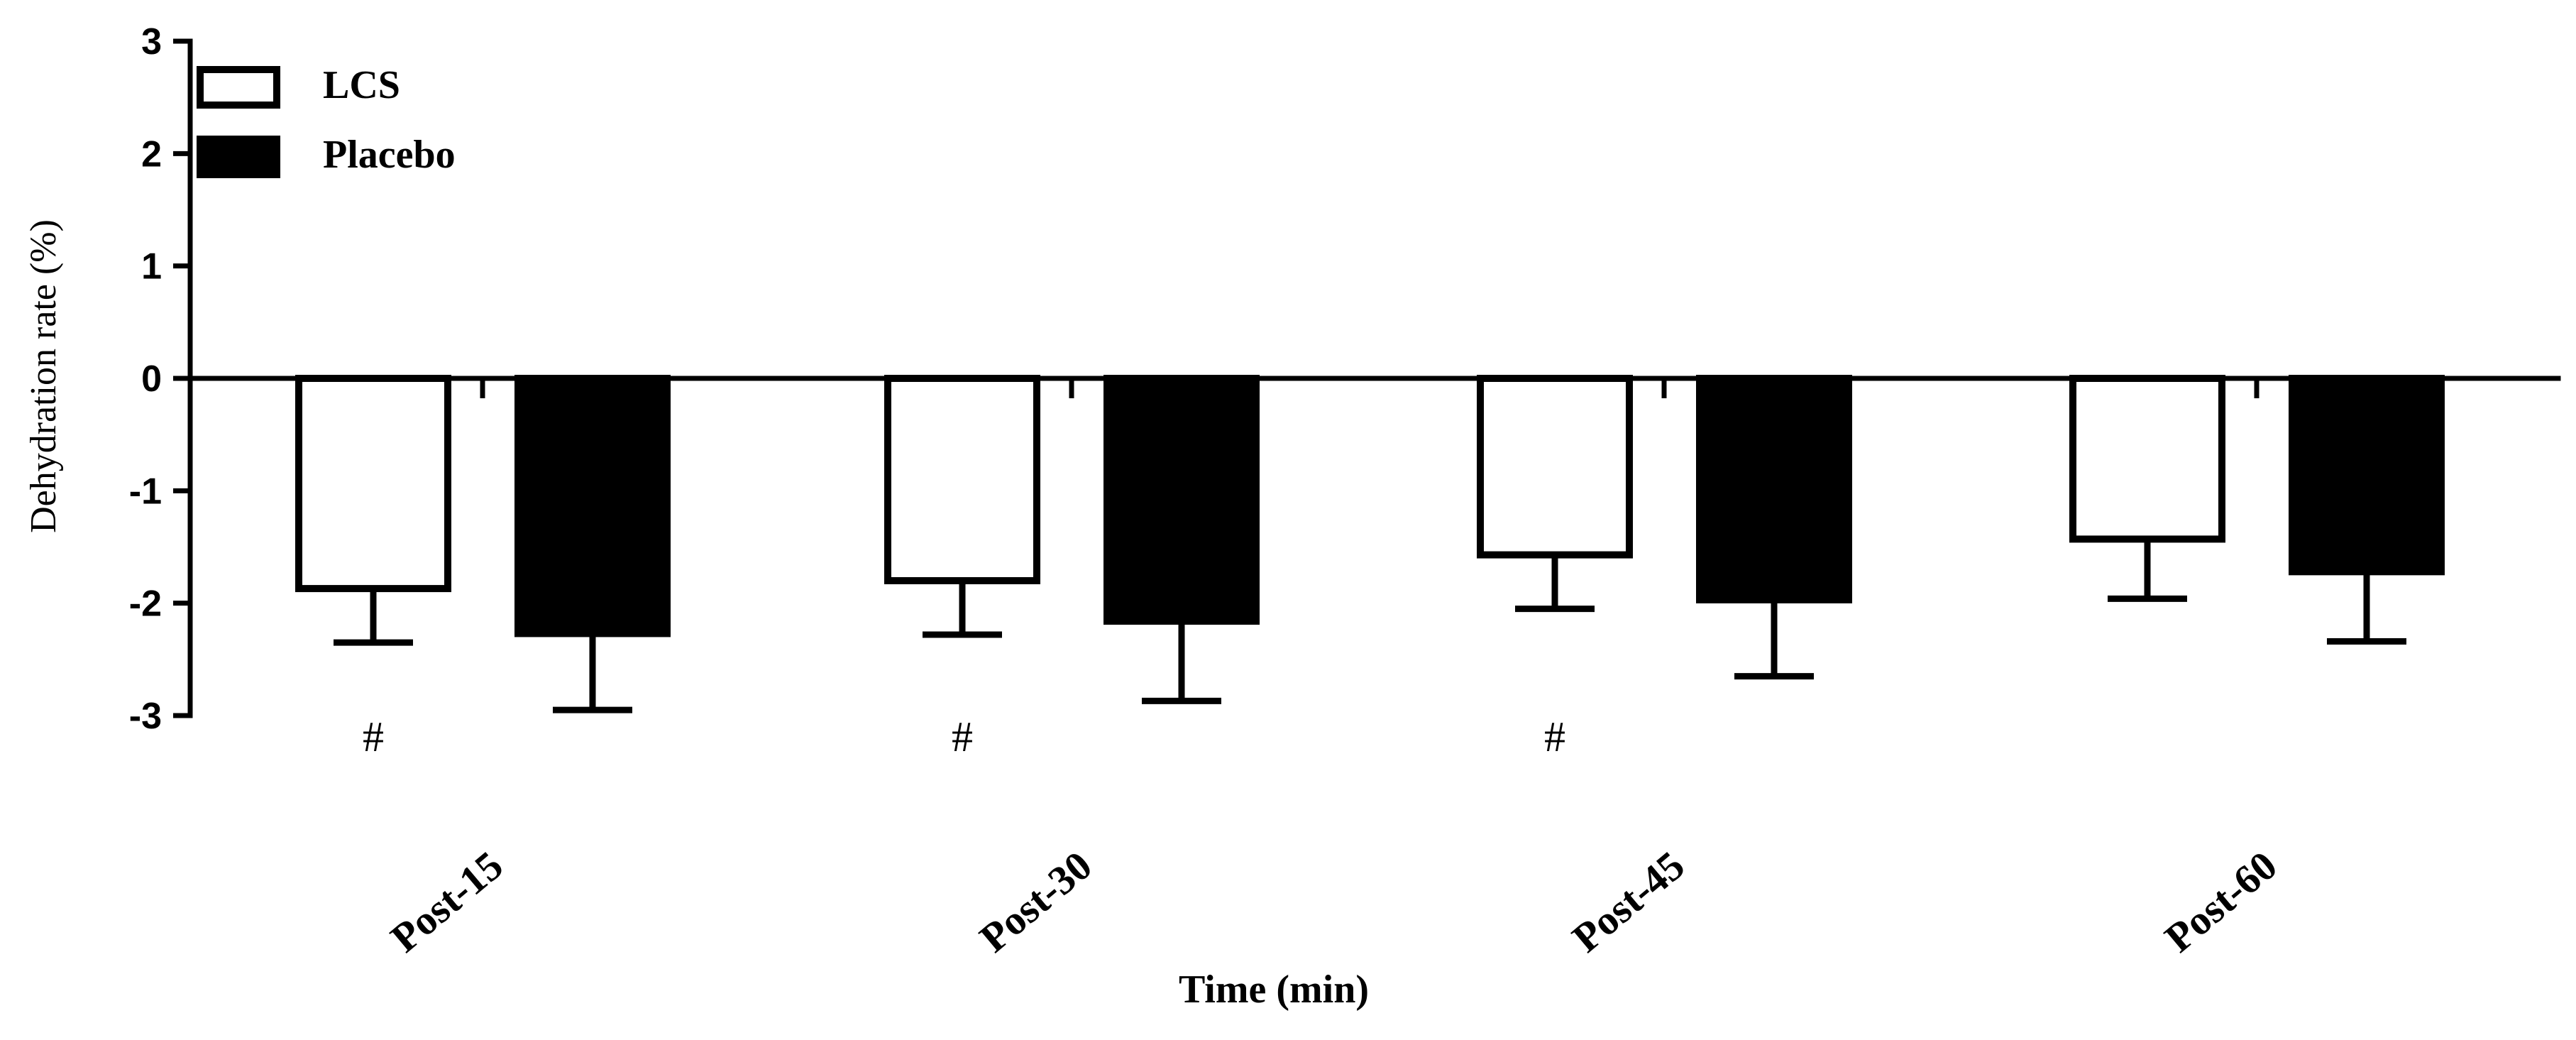  I want to click on legend-swatch-placebo, so click(238, 157).